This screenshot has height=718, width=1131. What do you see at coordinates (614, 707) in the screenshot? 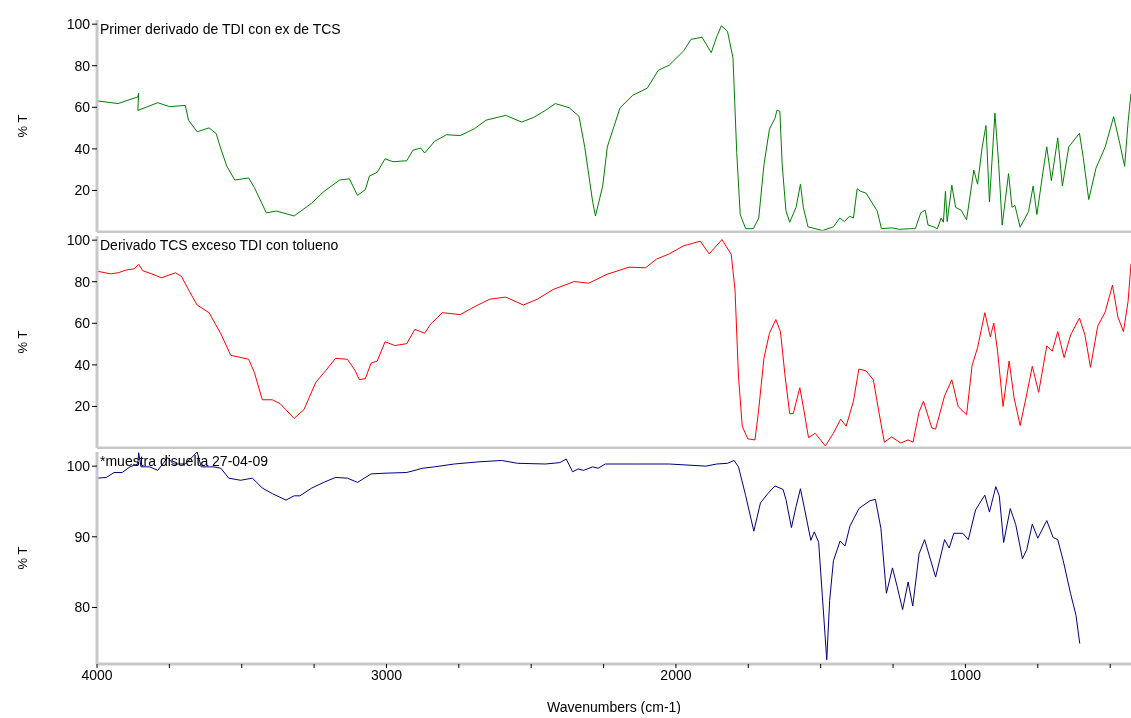
I see `x-axis-title: Wavenumbers (cm-1)` at bounding box center [614, 707].